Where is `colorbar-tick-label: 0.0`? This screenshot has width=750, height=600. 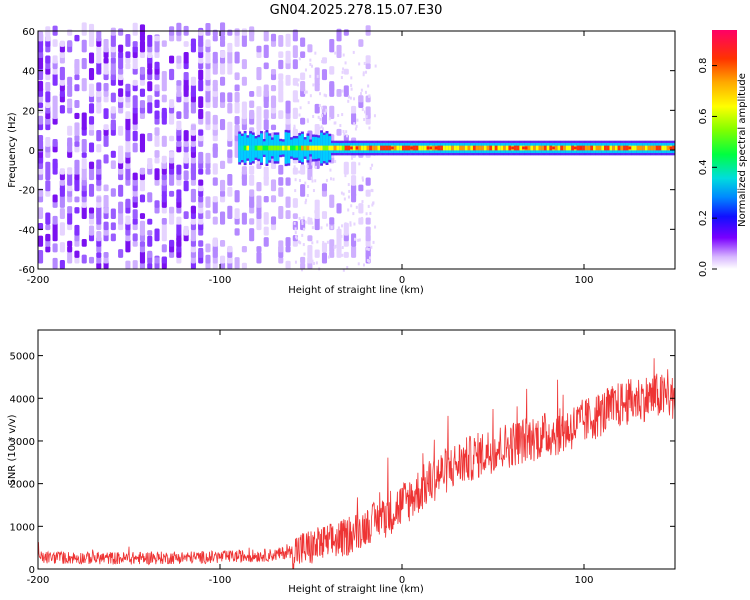
colorbar-tick-label: 0.0 is located at coordinates (703, 269).